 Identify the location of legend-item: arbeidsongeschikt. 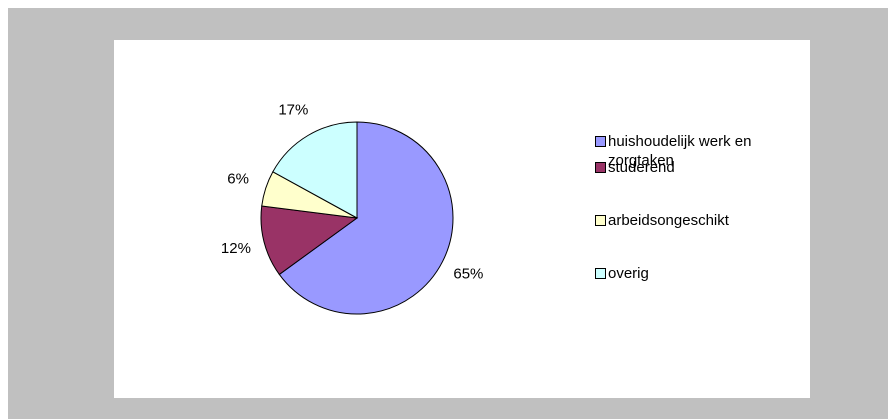
(695, 220).